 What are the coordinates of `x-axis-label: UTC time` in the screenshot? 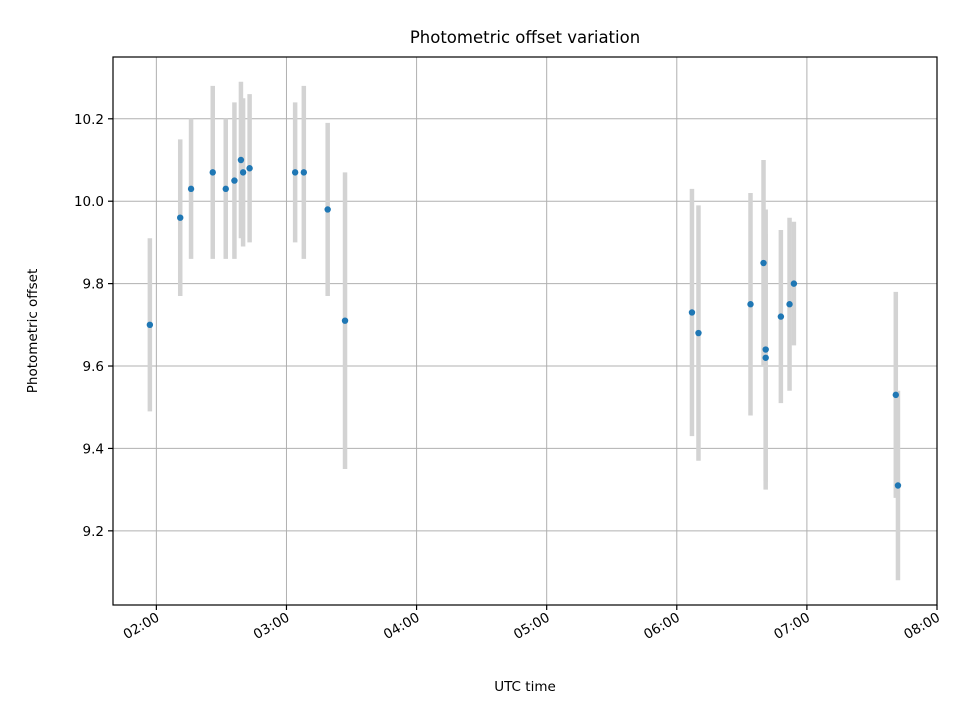 It's located at (525, 687).